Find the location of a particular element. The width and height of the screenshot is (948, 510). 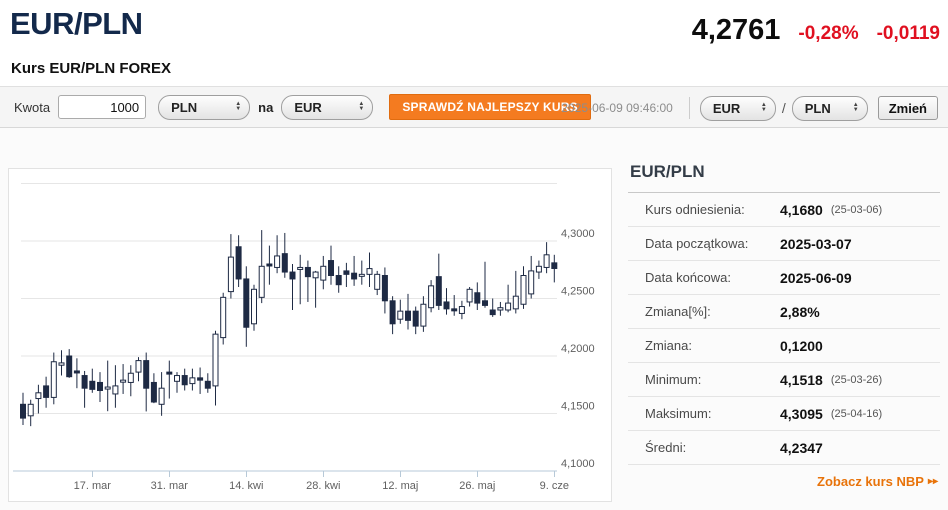

pair-base-select: EUR ▲ ▼ is located at coordinates (737, 108).